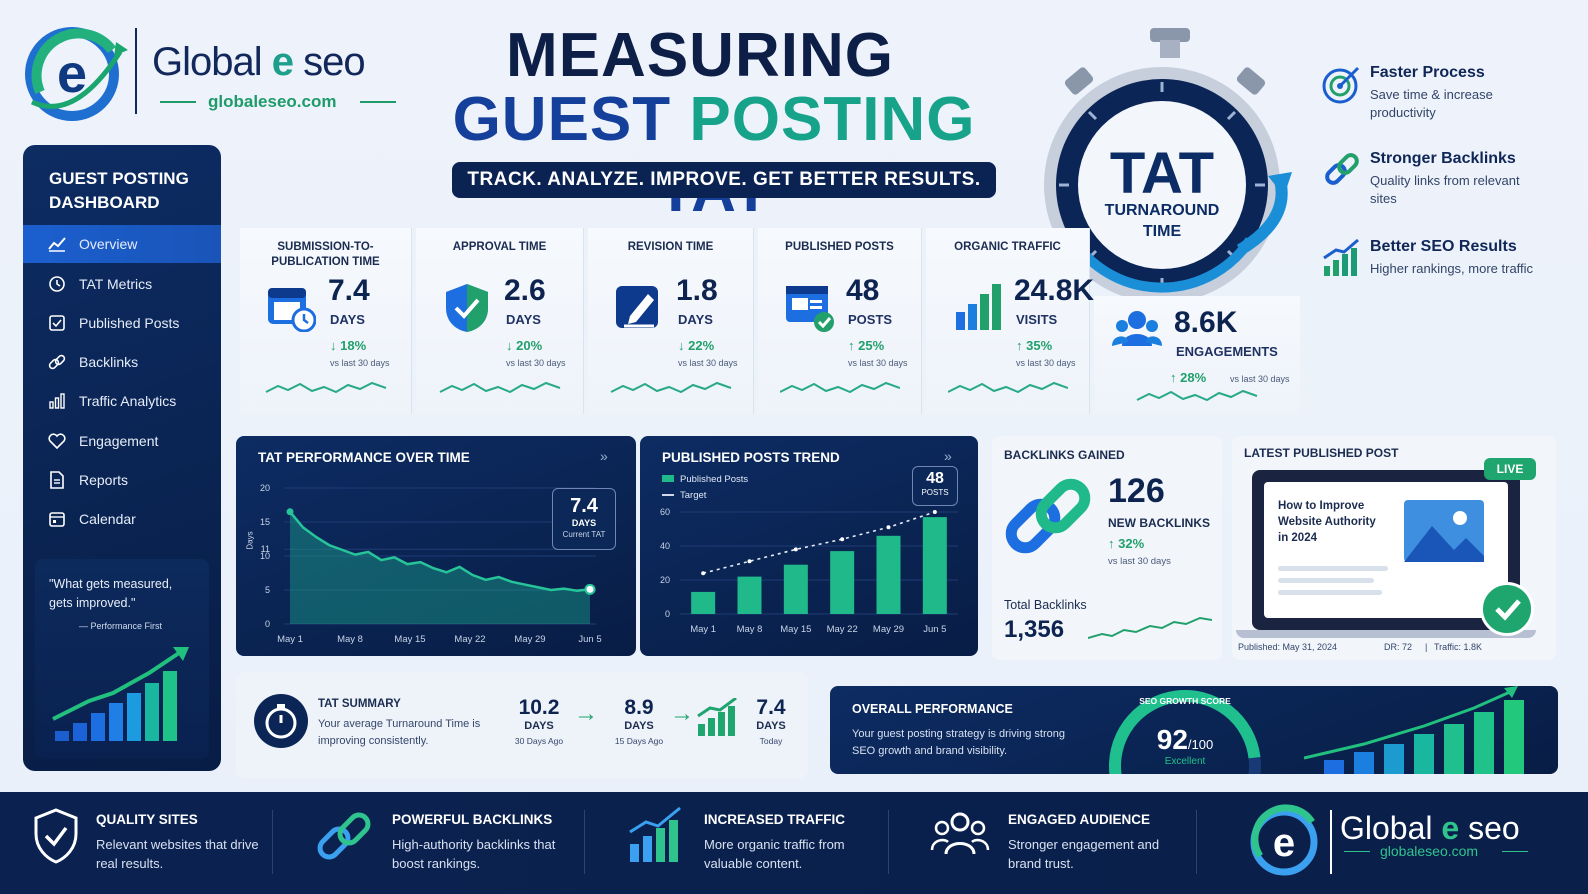 Image resolution: width=1588 pixels, height=894 pixels. What do you see at coordinates (525, 290) in the screenshot?
I see `metric-value: 2.6` at bounding box center [525, 290].